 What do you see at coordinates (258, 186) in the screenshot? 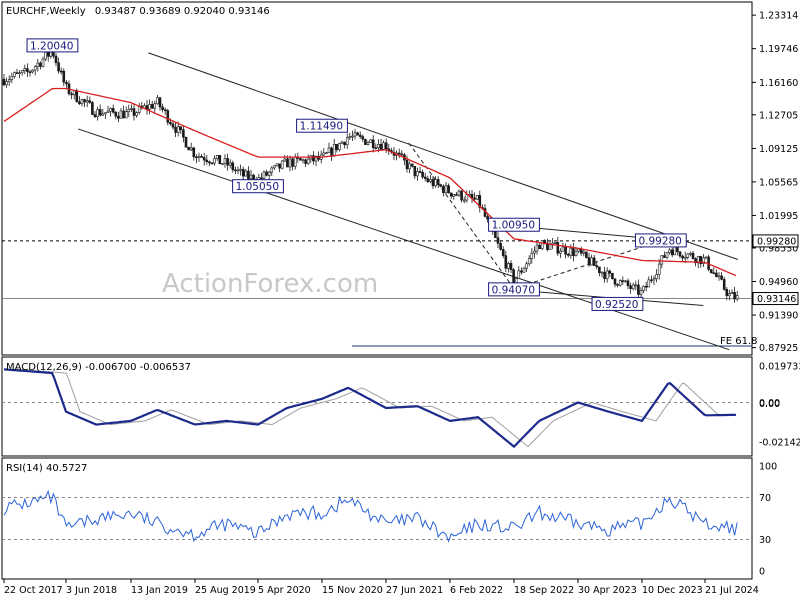
I see `annotation-box` at bounding box center [258, 186].